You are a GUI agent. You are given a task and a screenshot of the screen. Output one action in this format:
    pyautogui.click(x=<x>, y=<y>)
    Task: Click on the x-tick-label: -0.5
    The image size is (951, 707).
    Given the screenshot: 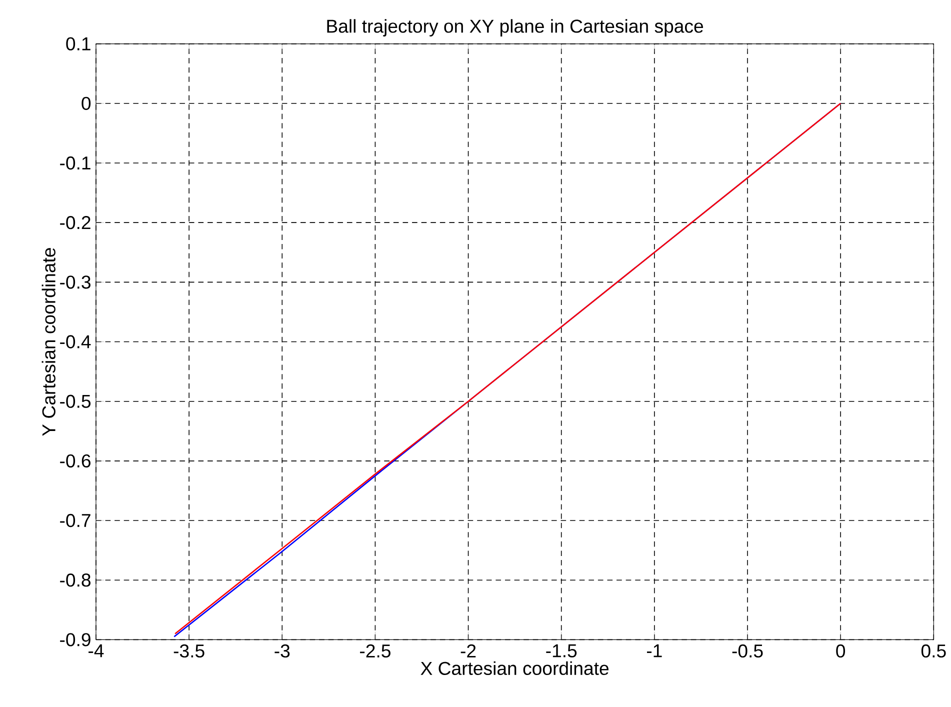 What is the action you would take?
    pyautogui.click(x=747, y=651)
    